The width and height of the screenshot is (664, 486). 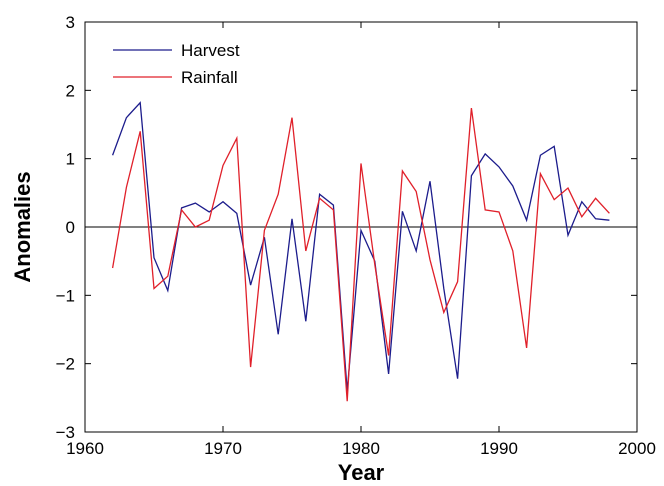 What do you see at coordinates (70, 159) in the screenshot?
I see `y-tick-label: 1` at bounding box center [70, 159].